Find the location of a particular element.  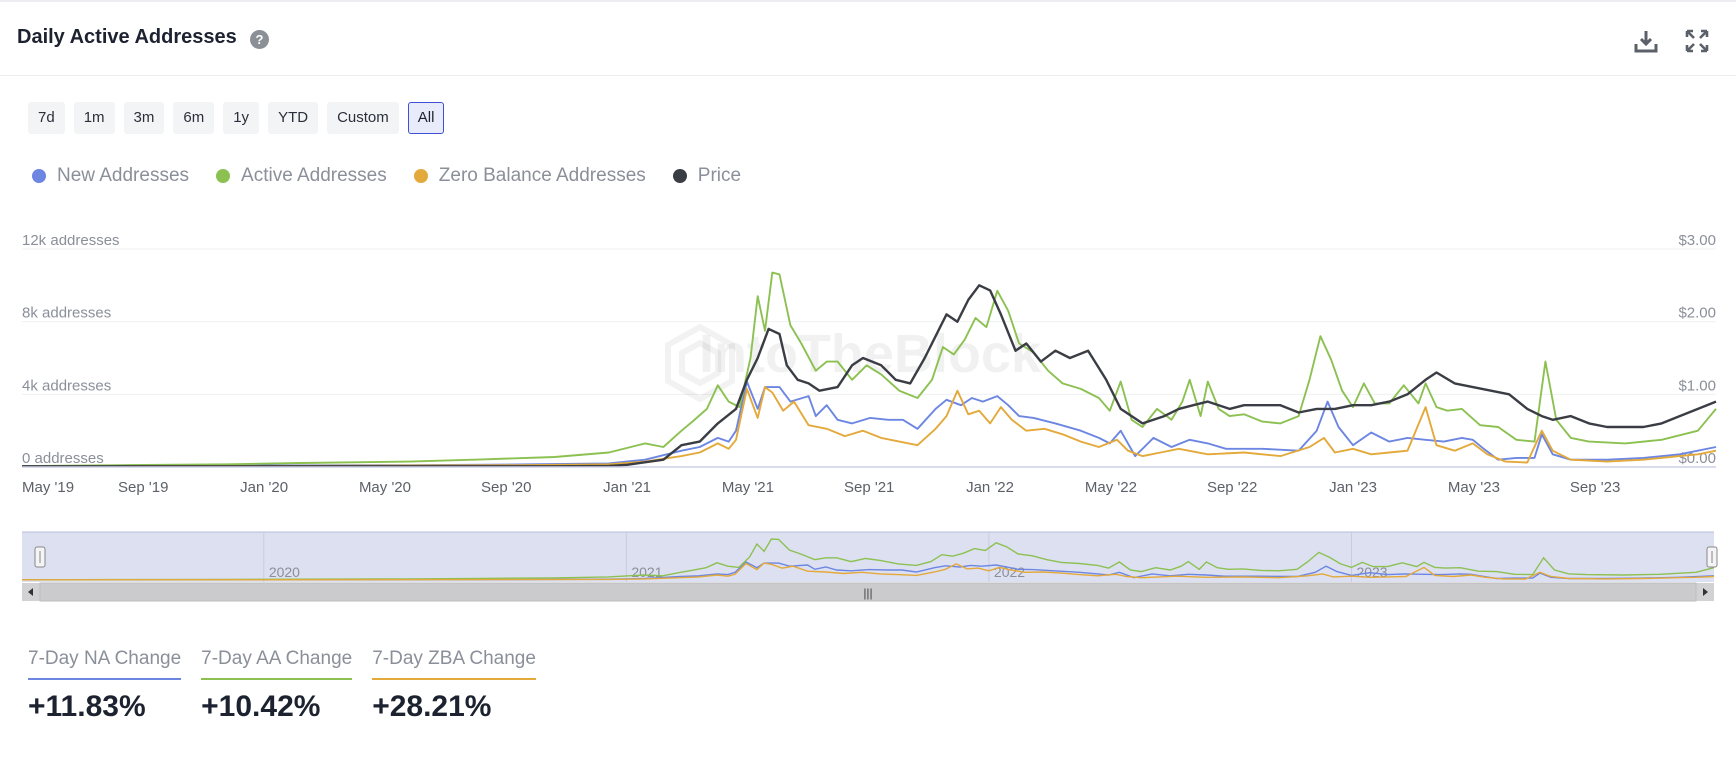

x-tick-label: May '23 is located at coordinates (1474, 487).